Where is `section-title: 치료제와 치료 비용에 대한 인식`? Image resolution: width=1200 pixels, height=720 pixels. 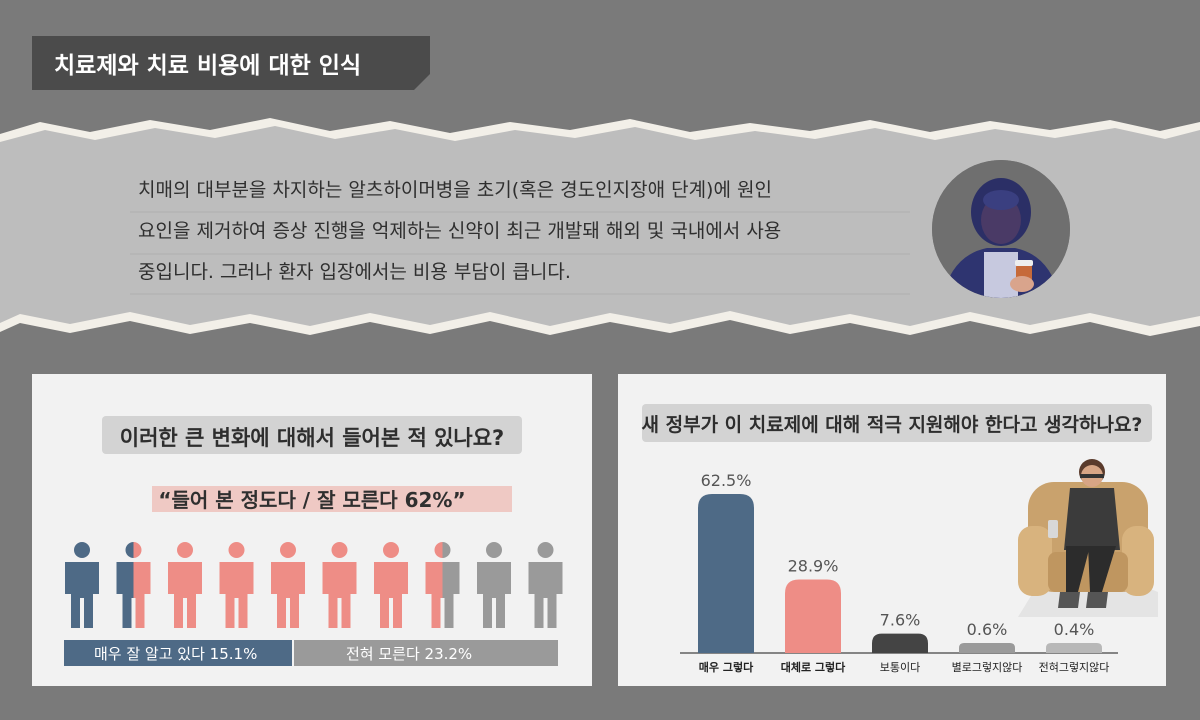 section-title: 치료제와 치료 비용에 대한 인식 is located at coordinates (208, 66).